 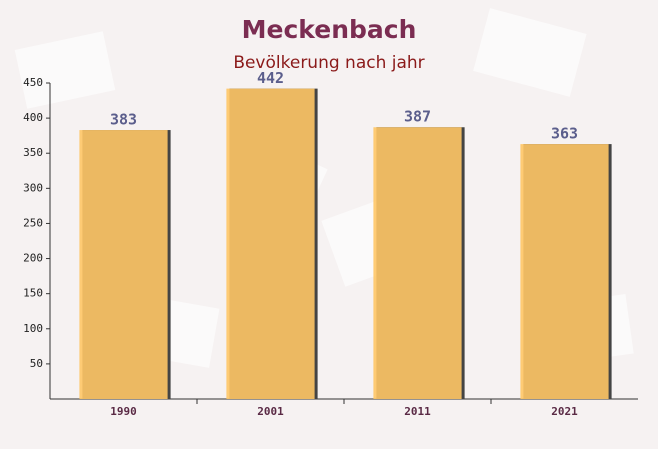 I want to click on value-label: 363, so click(x=564, y=134).